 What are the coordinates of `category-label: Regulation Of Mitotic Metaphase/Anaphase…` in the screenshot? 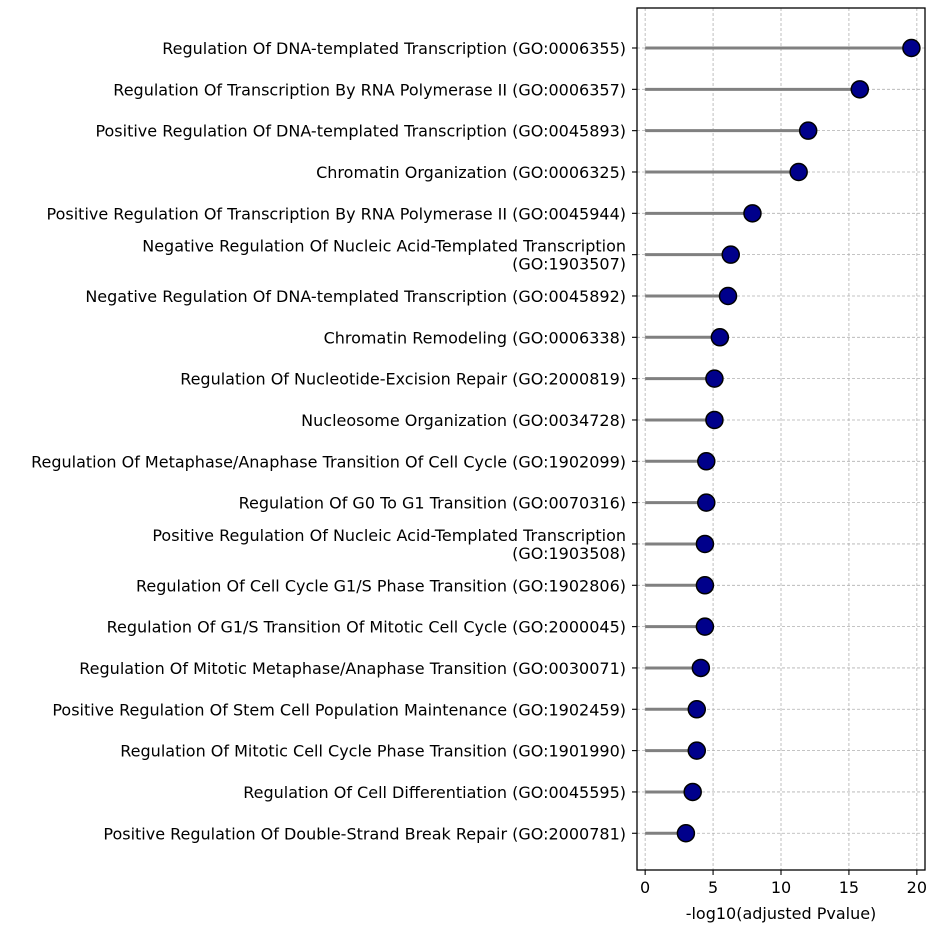 It's located at (352, 668).